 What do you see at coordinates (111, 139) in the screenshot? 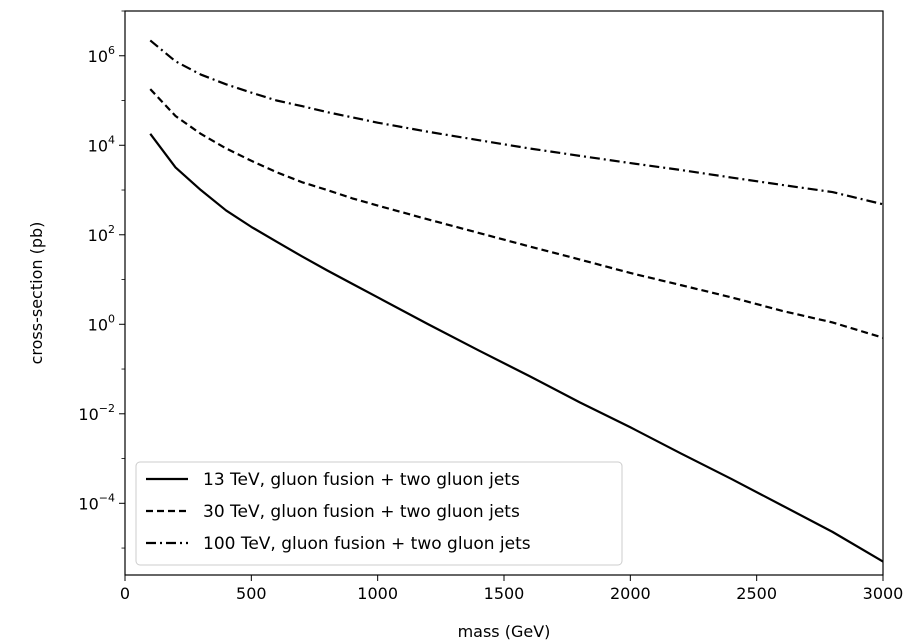
I see `y-tick-exponent: 4` at bounding box center [111, 139].